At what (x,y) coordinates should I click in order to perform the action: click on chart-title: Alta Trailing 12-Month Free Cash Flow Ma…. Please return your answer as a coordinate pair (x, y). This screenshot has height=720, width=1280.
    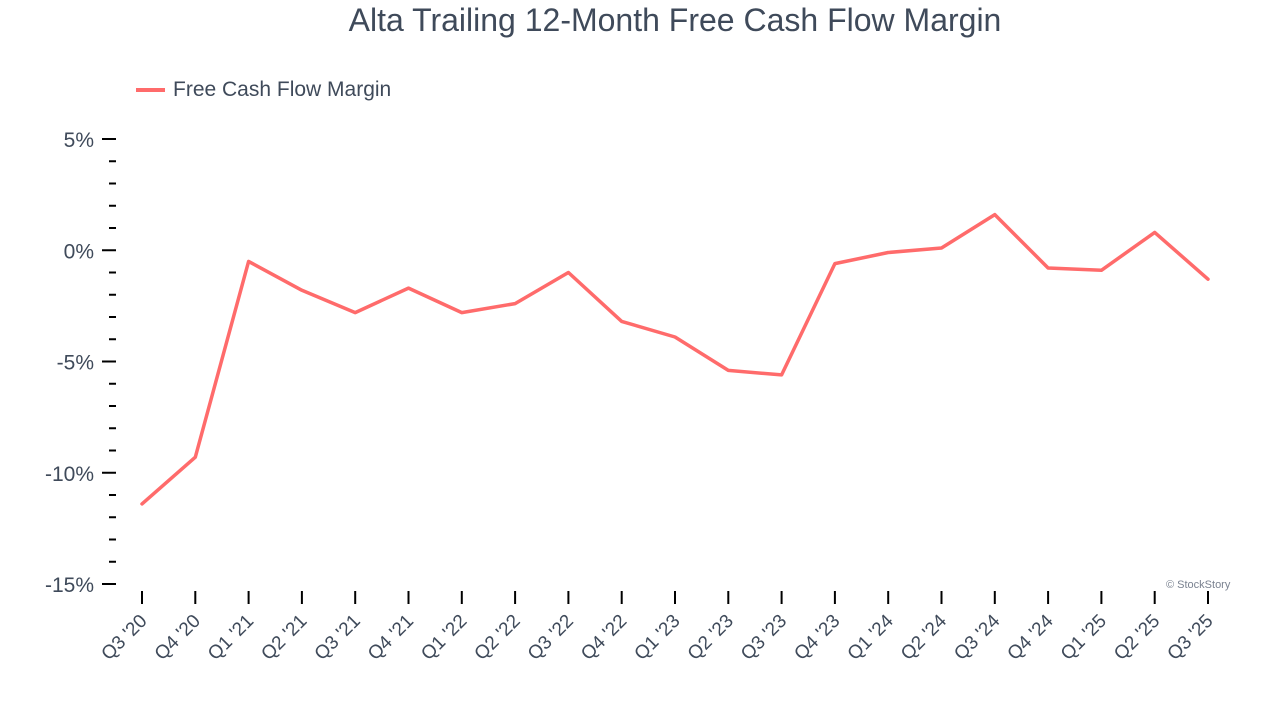
    Looking at the image, I should click on (675, 20).